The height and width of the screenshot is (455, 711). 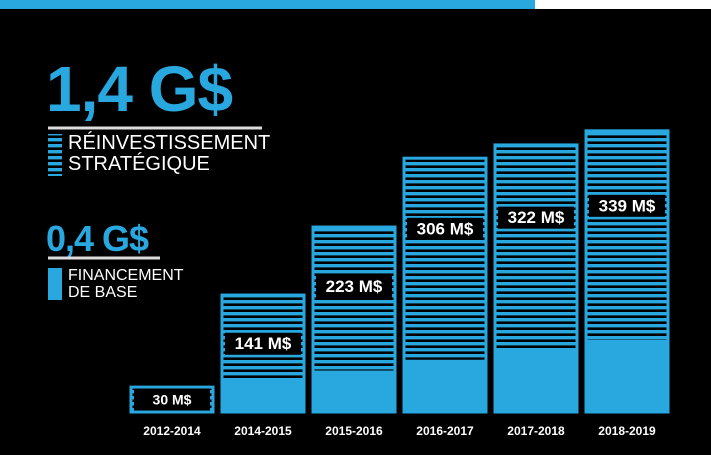 I want to click on value-label: 30 M$, so click(x=172, y=399).